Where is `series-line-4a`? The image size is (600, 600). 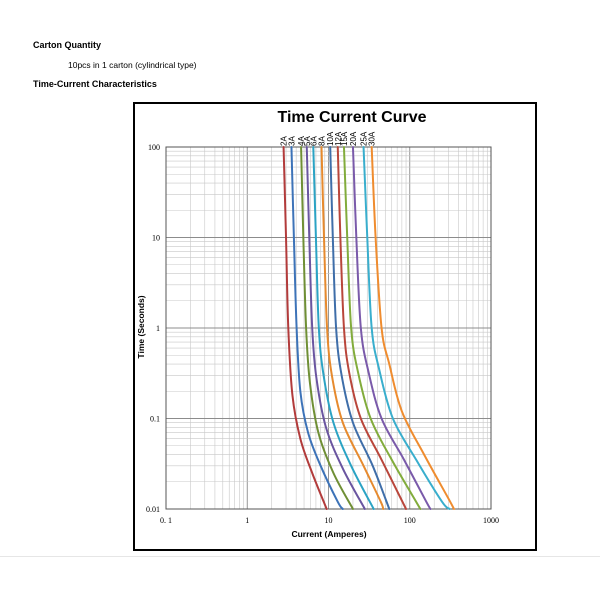
series-line-4a is located at coordinates (327, 328).